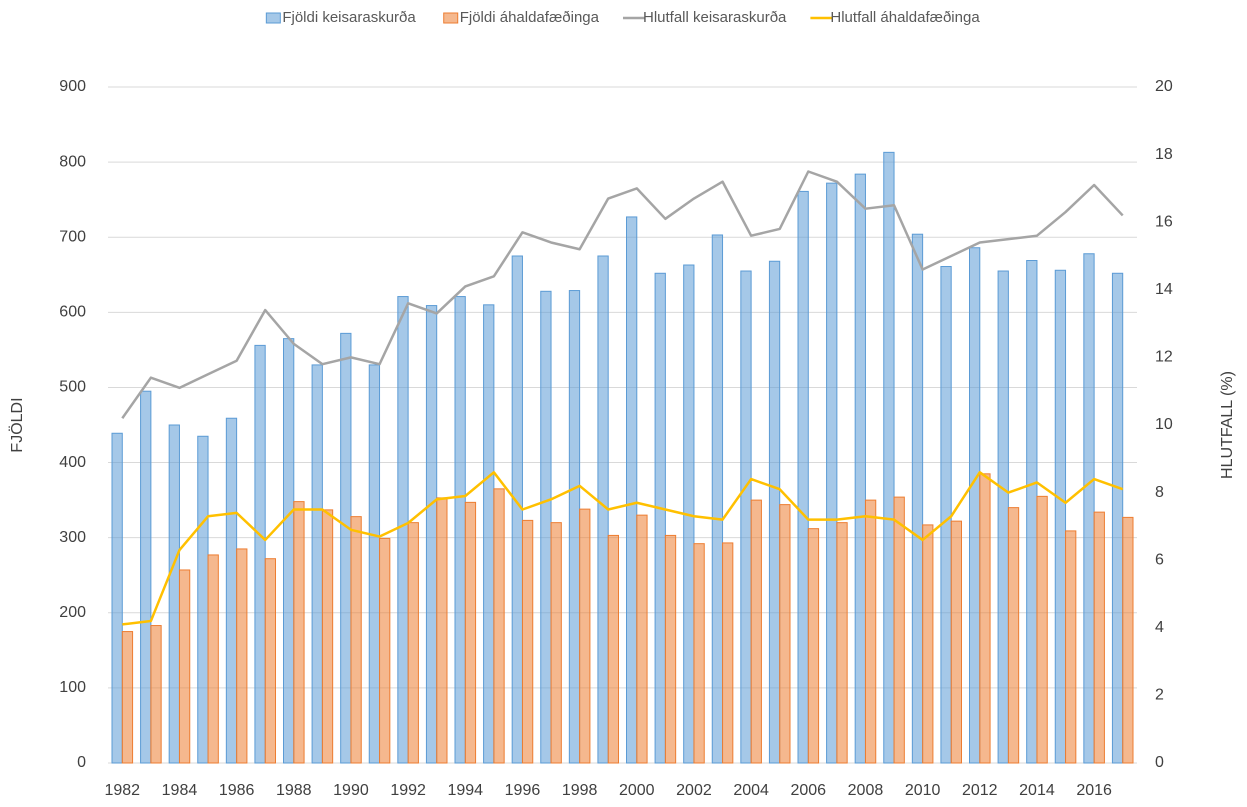  What do you see at coordinates (122, 790) in the screenshot?
I see `x-tick-label: 1982` at bounding box center [122, 790].